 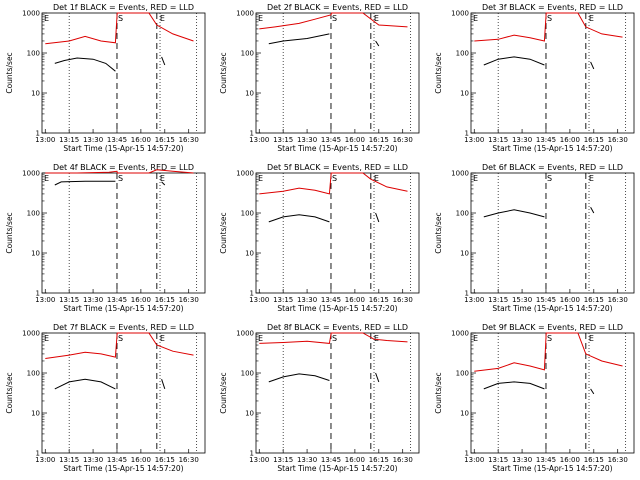 I want to click on panel-title: Det 8f BLACK = Events, RED = LLD, so click(x=337, y=327).